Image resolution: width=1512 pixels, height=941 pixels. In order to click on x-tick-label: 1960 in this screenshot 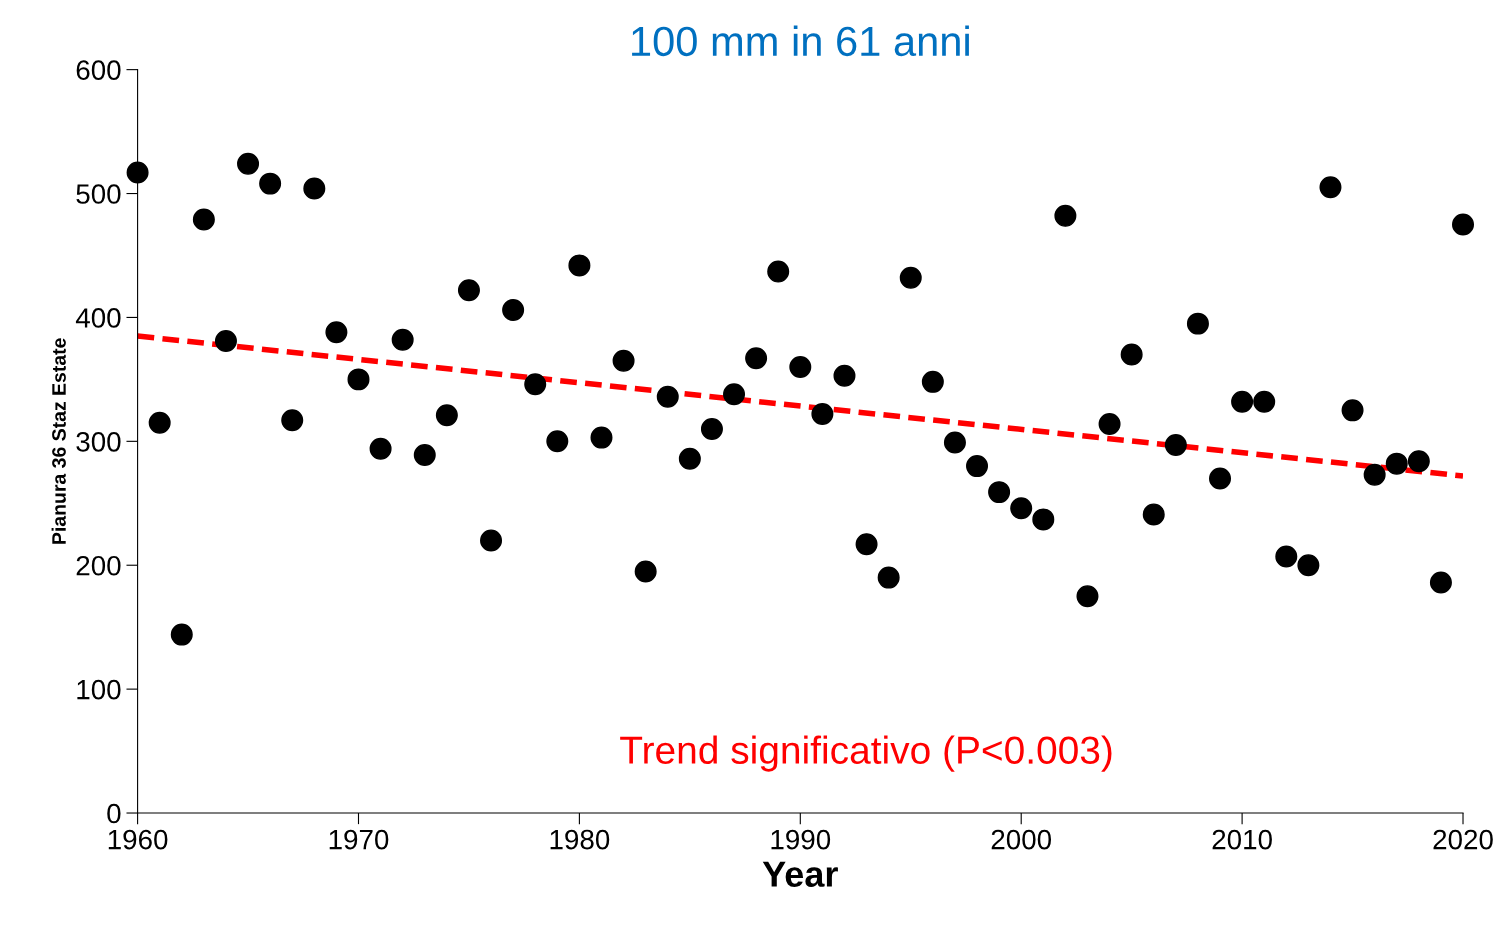, I will do `click(138, 839)`.